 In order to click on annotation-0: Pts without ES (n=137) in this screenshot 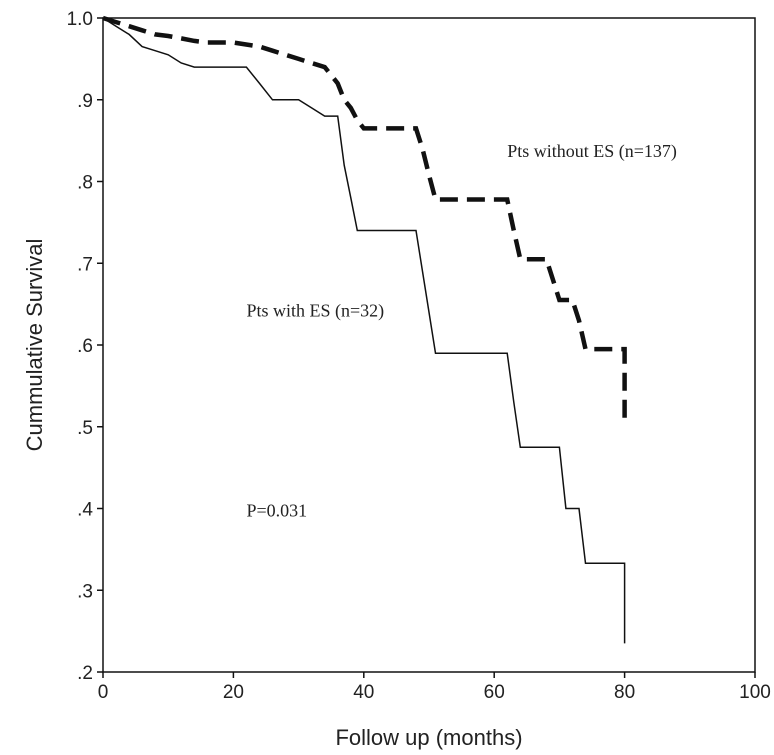, I will do `click(592, 151)`.